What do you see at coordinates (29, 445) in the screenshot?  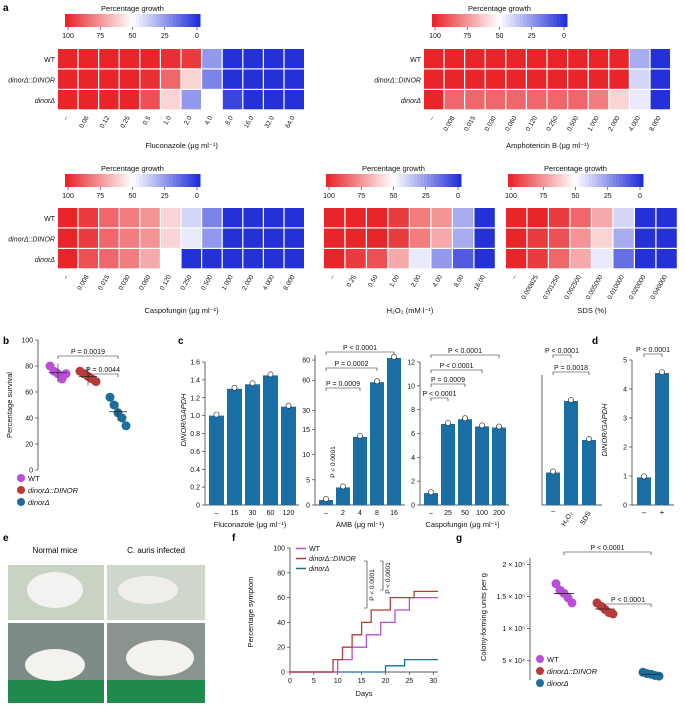 I see `y-tick-label: 20` at bounding box center [29, 445].